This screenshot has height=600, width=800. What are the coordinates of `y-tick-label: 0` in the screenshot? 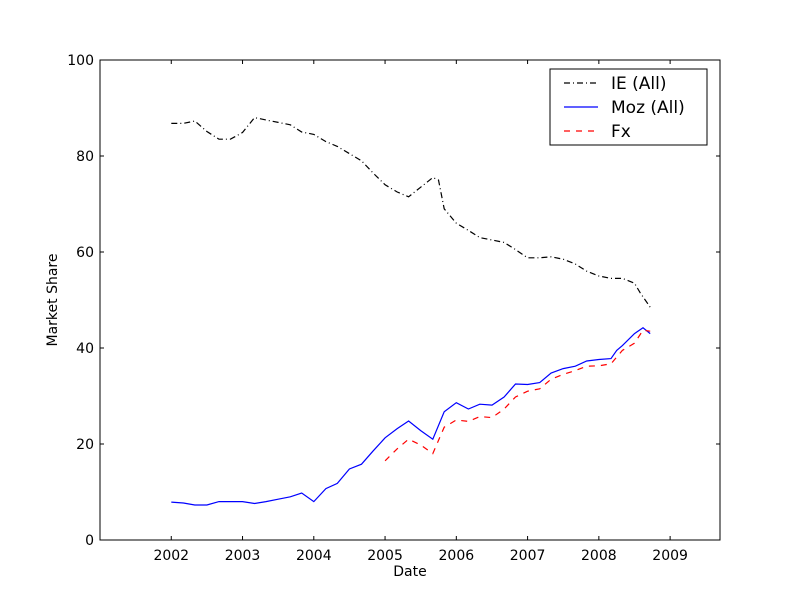 It's located at (89, 541).